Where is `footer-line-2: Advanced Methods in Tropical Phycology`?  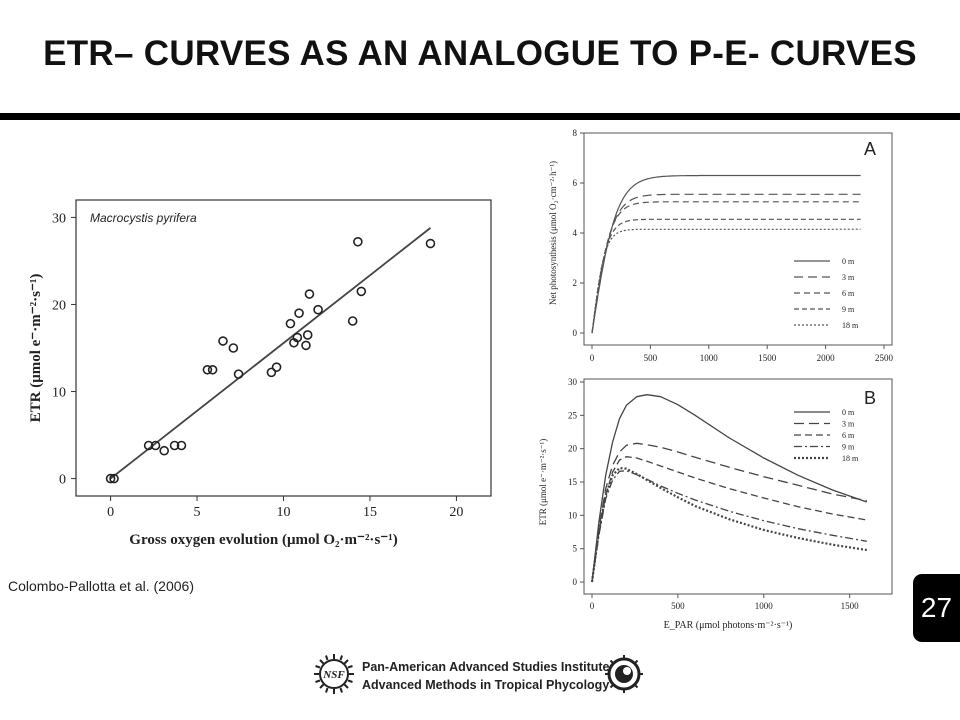 footer-line-2: Advanced Methods in Tropical Phycology is located at coordinates (486, 685).